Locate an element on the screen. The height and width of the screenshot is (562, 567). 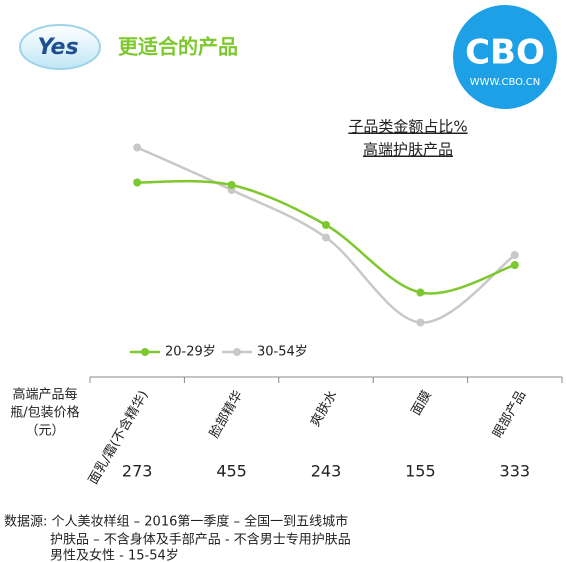
x-tick-label: 脸部精华 is located at coordinates (226, 414).